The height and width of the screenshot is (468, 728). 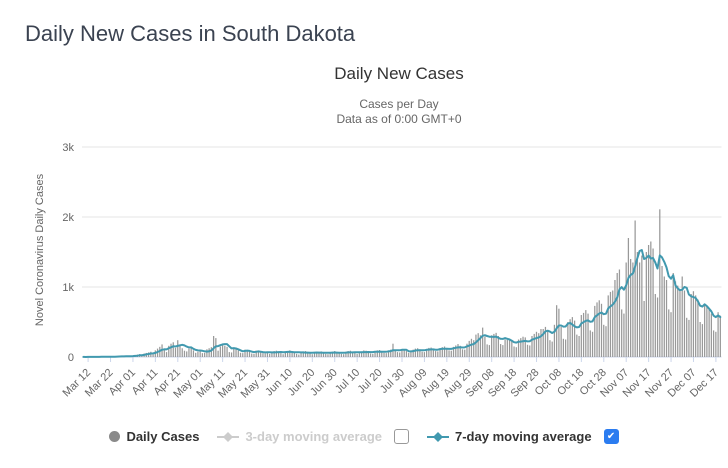 I want to click on chart-subtitle-line1: Cases per Day, so click(x=399, y=104).